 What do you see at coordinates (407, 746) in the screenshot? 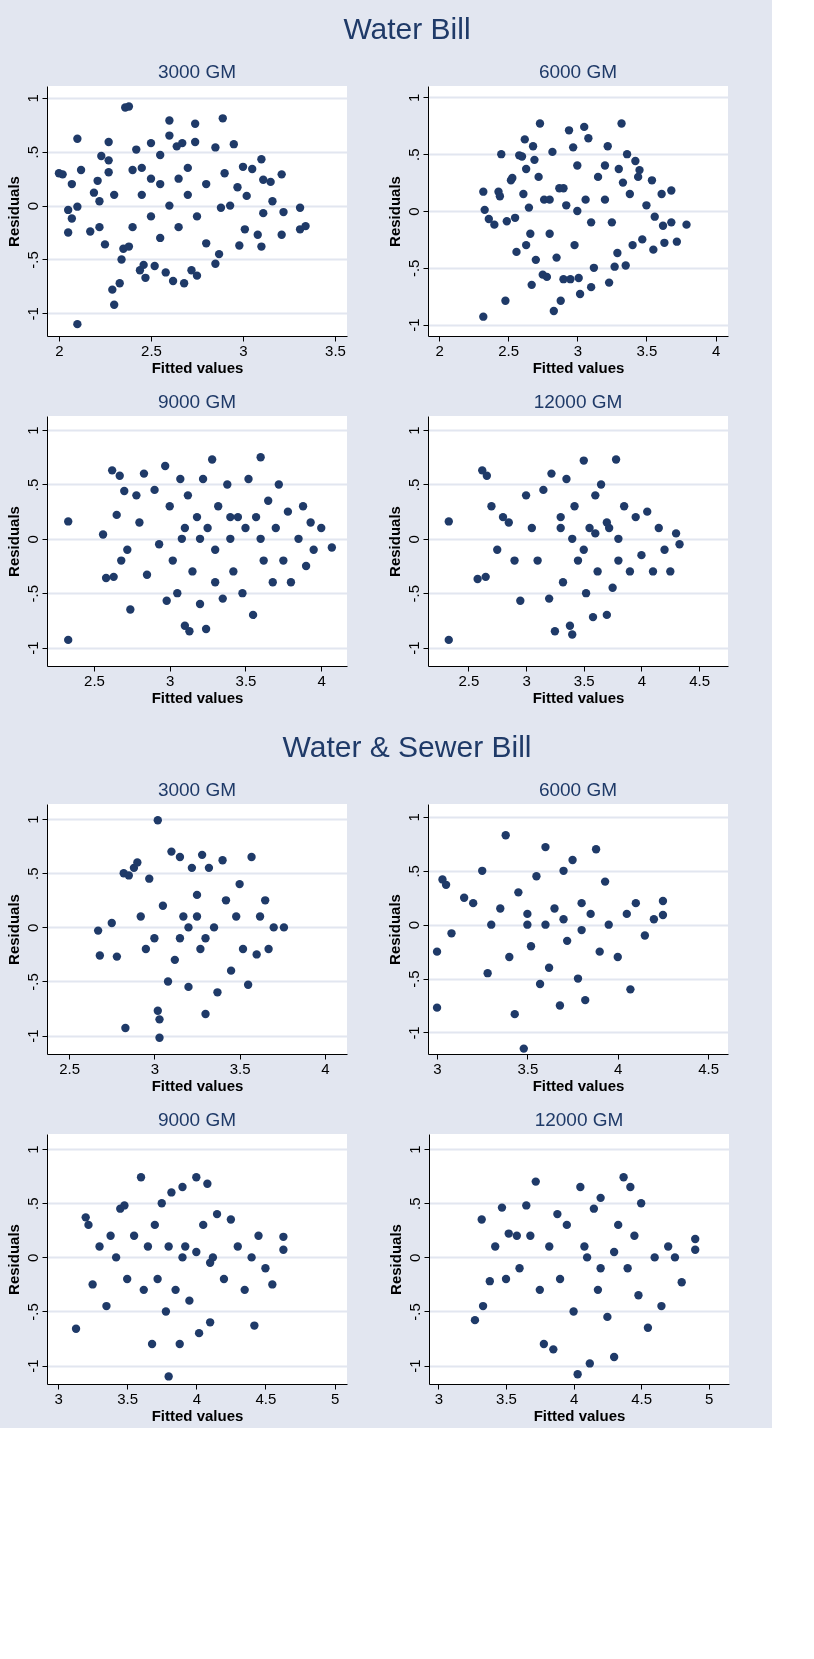
I see `text: Water & Sewer Bill` at bounding box center [407, 746].